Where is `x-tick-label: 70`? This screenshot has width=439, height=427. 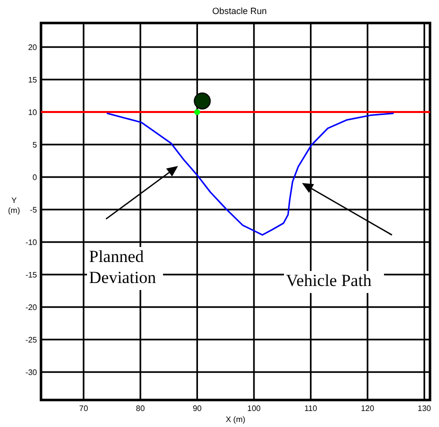
x-tick-label: 70 is located at coordinates (84, 408).